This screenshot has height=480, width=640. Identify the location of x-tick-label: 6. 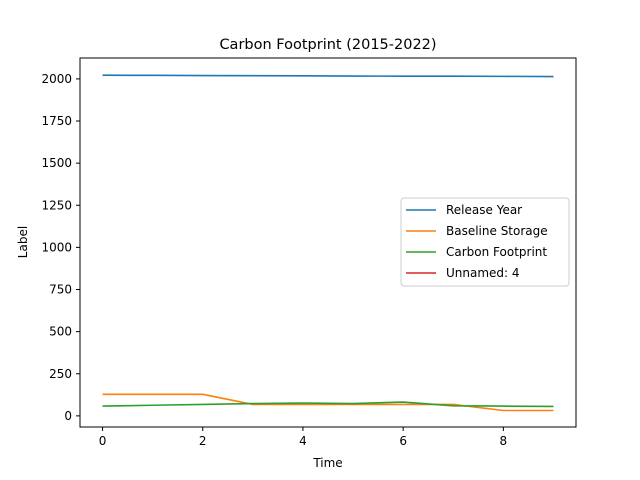
(403, 441).